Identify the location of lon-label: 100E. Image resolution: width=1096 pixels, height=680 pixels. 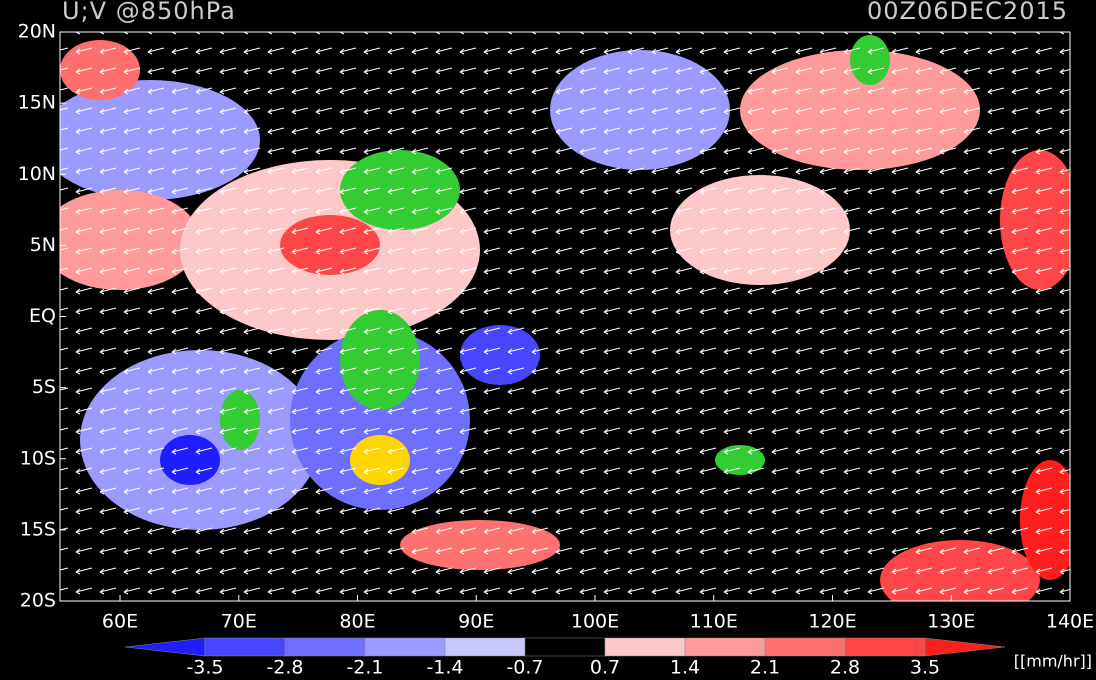
(595, 622).